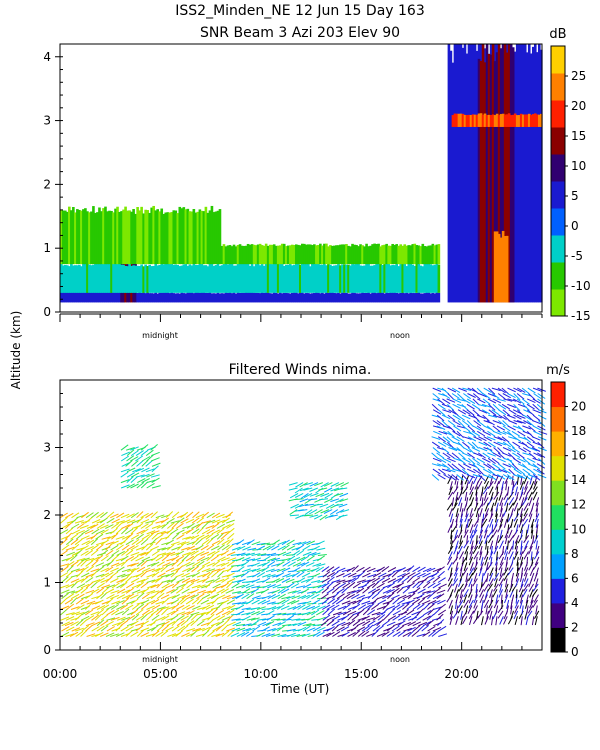  I want to click on winds-midnight-label: midnight, so click(160, 659).